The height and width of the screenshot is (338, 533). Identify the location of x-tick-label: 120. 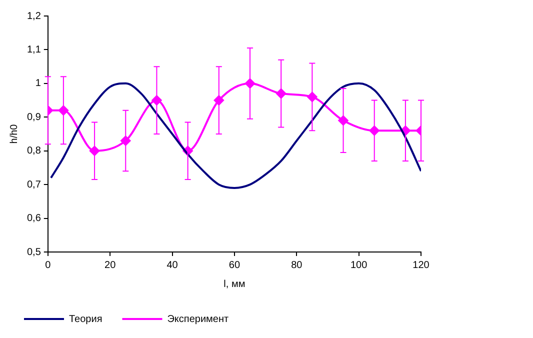
(421, 265).